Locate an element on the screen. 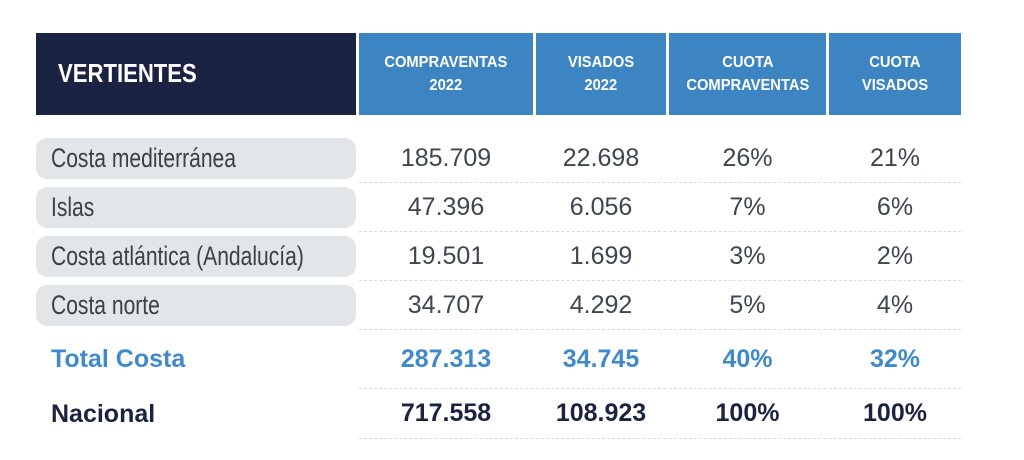 The image size is (1024, 460). table-row-nacional: Nacional 717.558 108.923 100% 100% is located at coordinates (498, 414).